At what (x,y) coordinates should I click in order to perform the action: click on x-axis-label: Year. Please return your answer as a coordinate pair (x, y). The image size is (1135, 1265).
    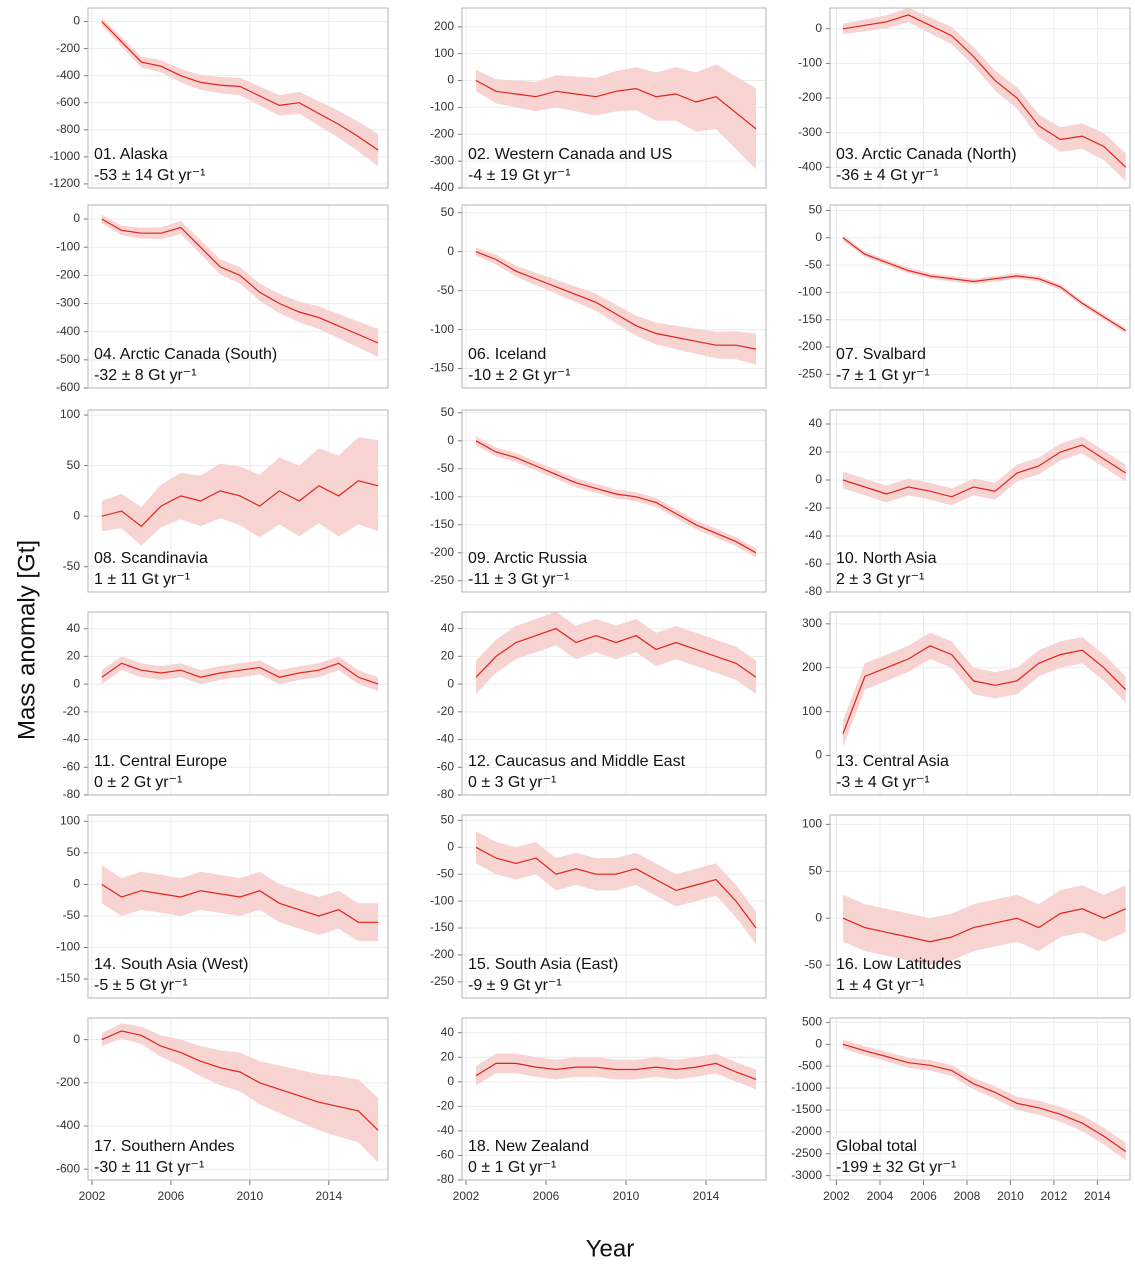
    Looking at the image, I should click on (610, 1248).